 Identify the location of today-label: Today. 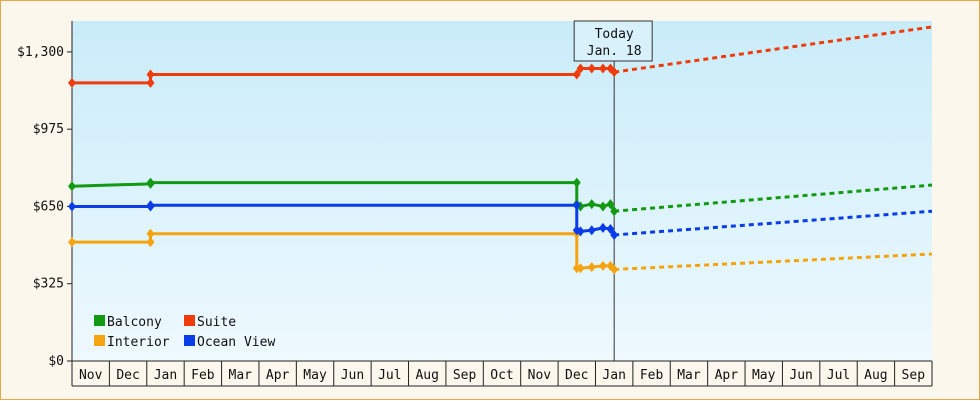
(614, 34).